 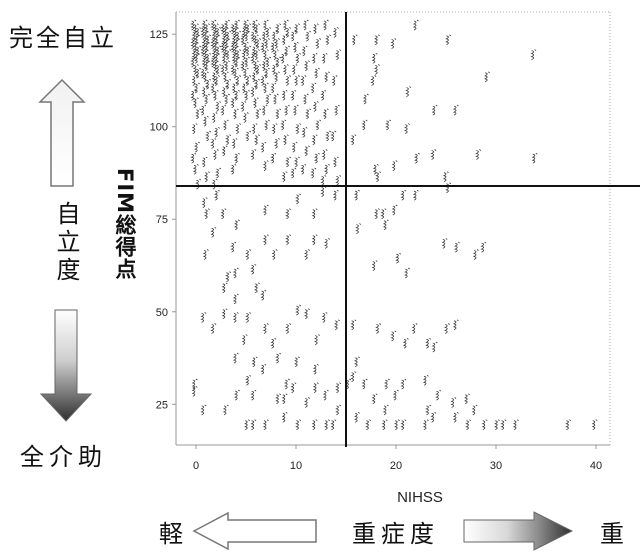 What do you see at coordinates (196, 466) in the screenshot?
I see `x-tick-label: 0` at bounding box center [196, 466].